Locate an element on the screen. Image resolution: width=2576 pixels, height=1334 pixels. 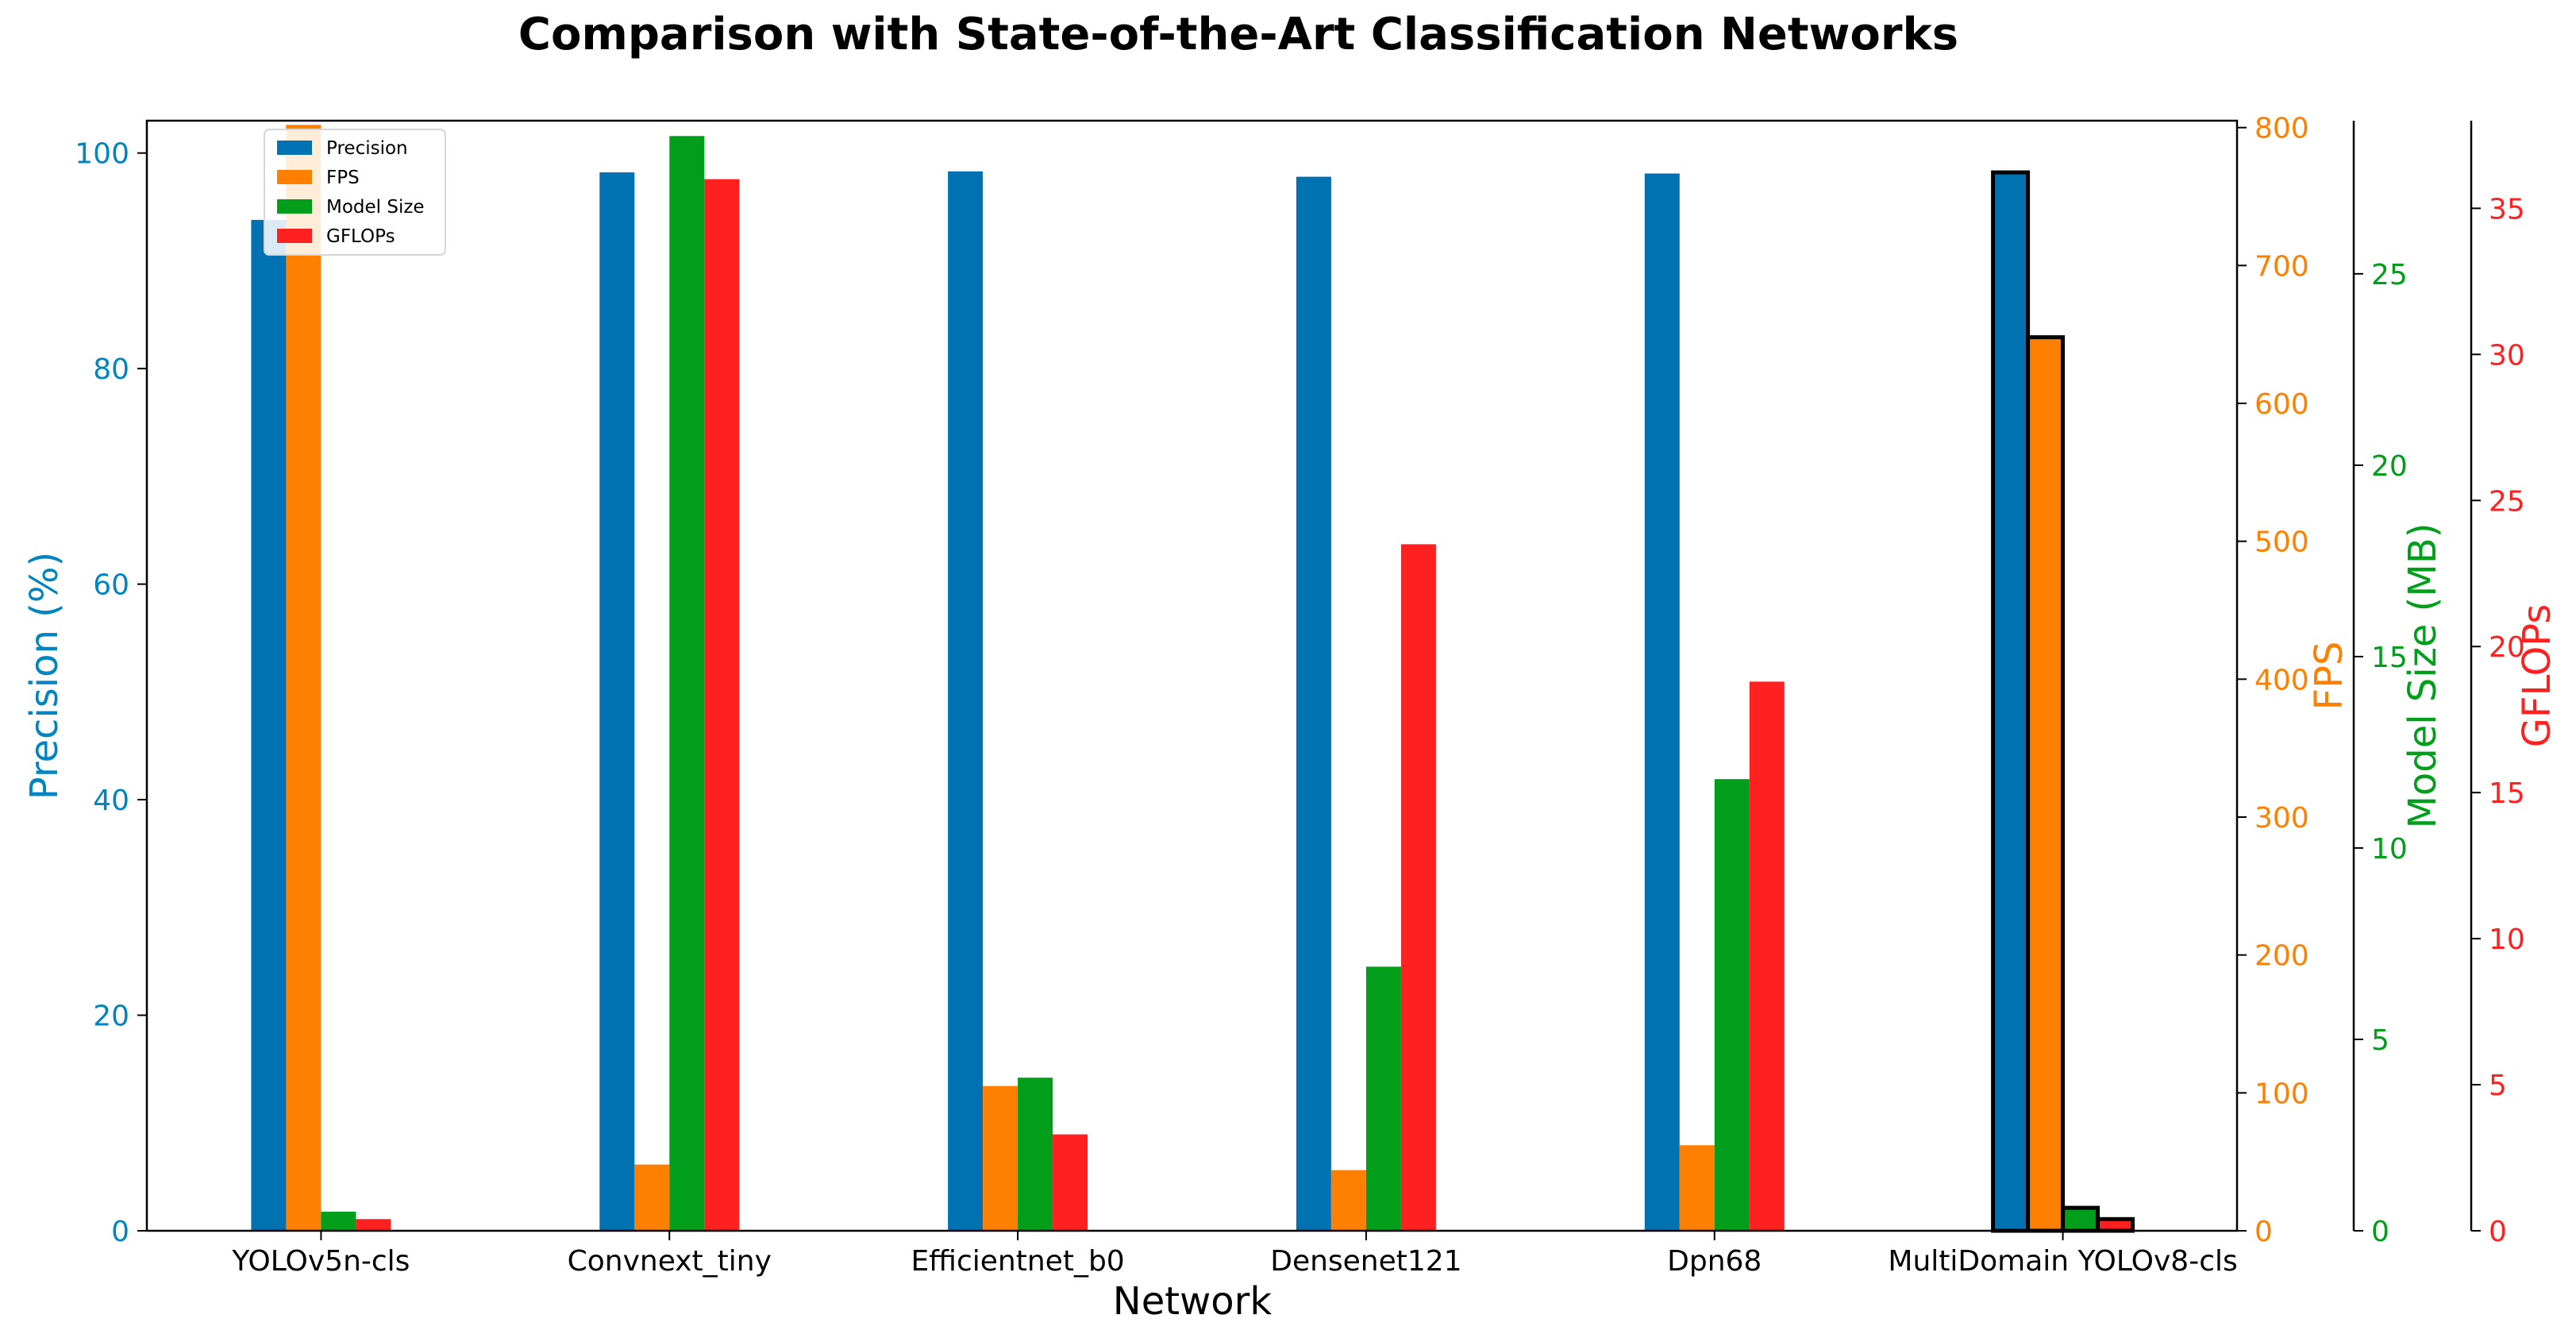
fps-axis-label: FPS is located at coordinates (2329, 675).